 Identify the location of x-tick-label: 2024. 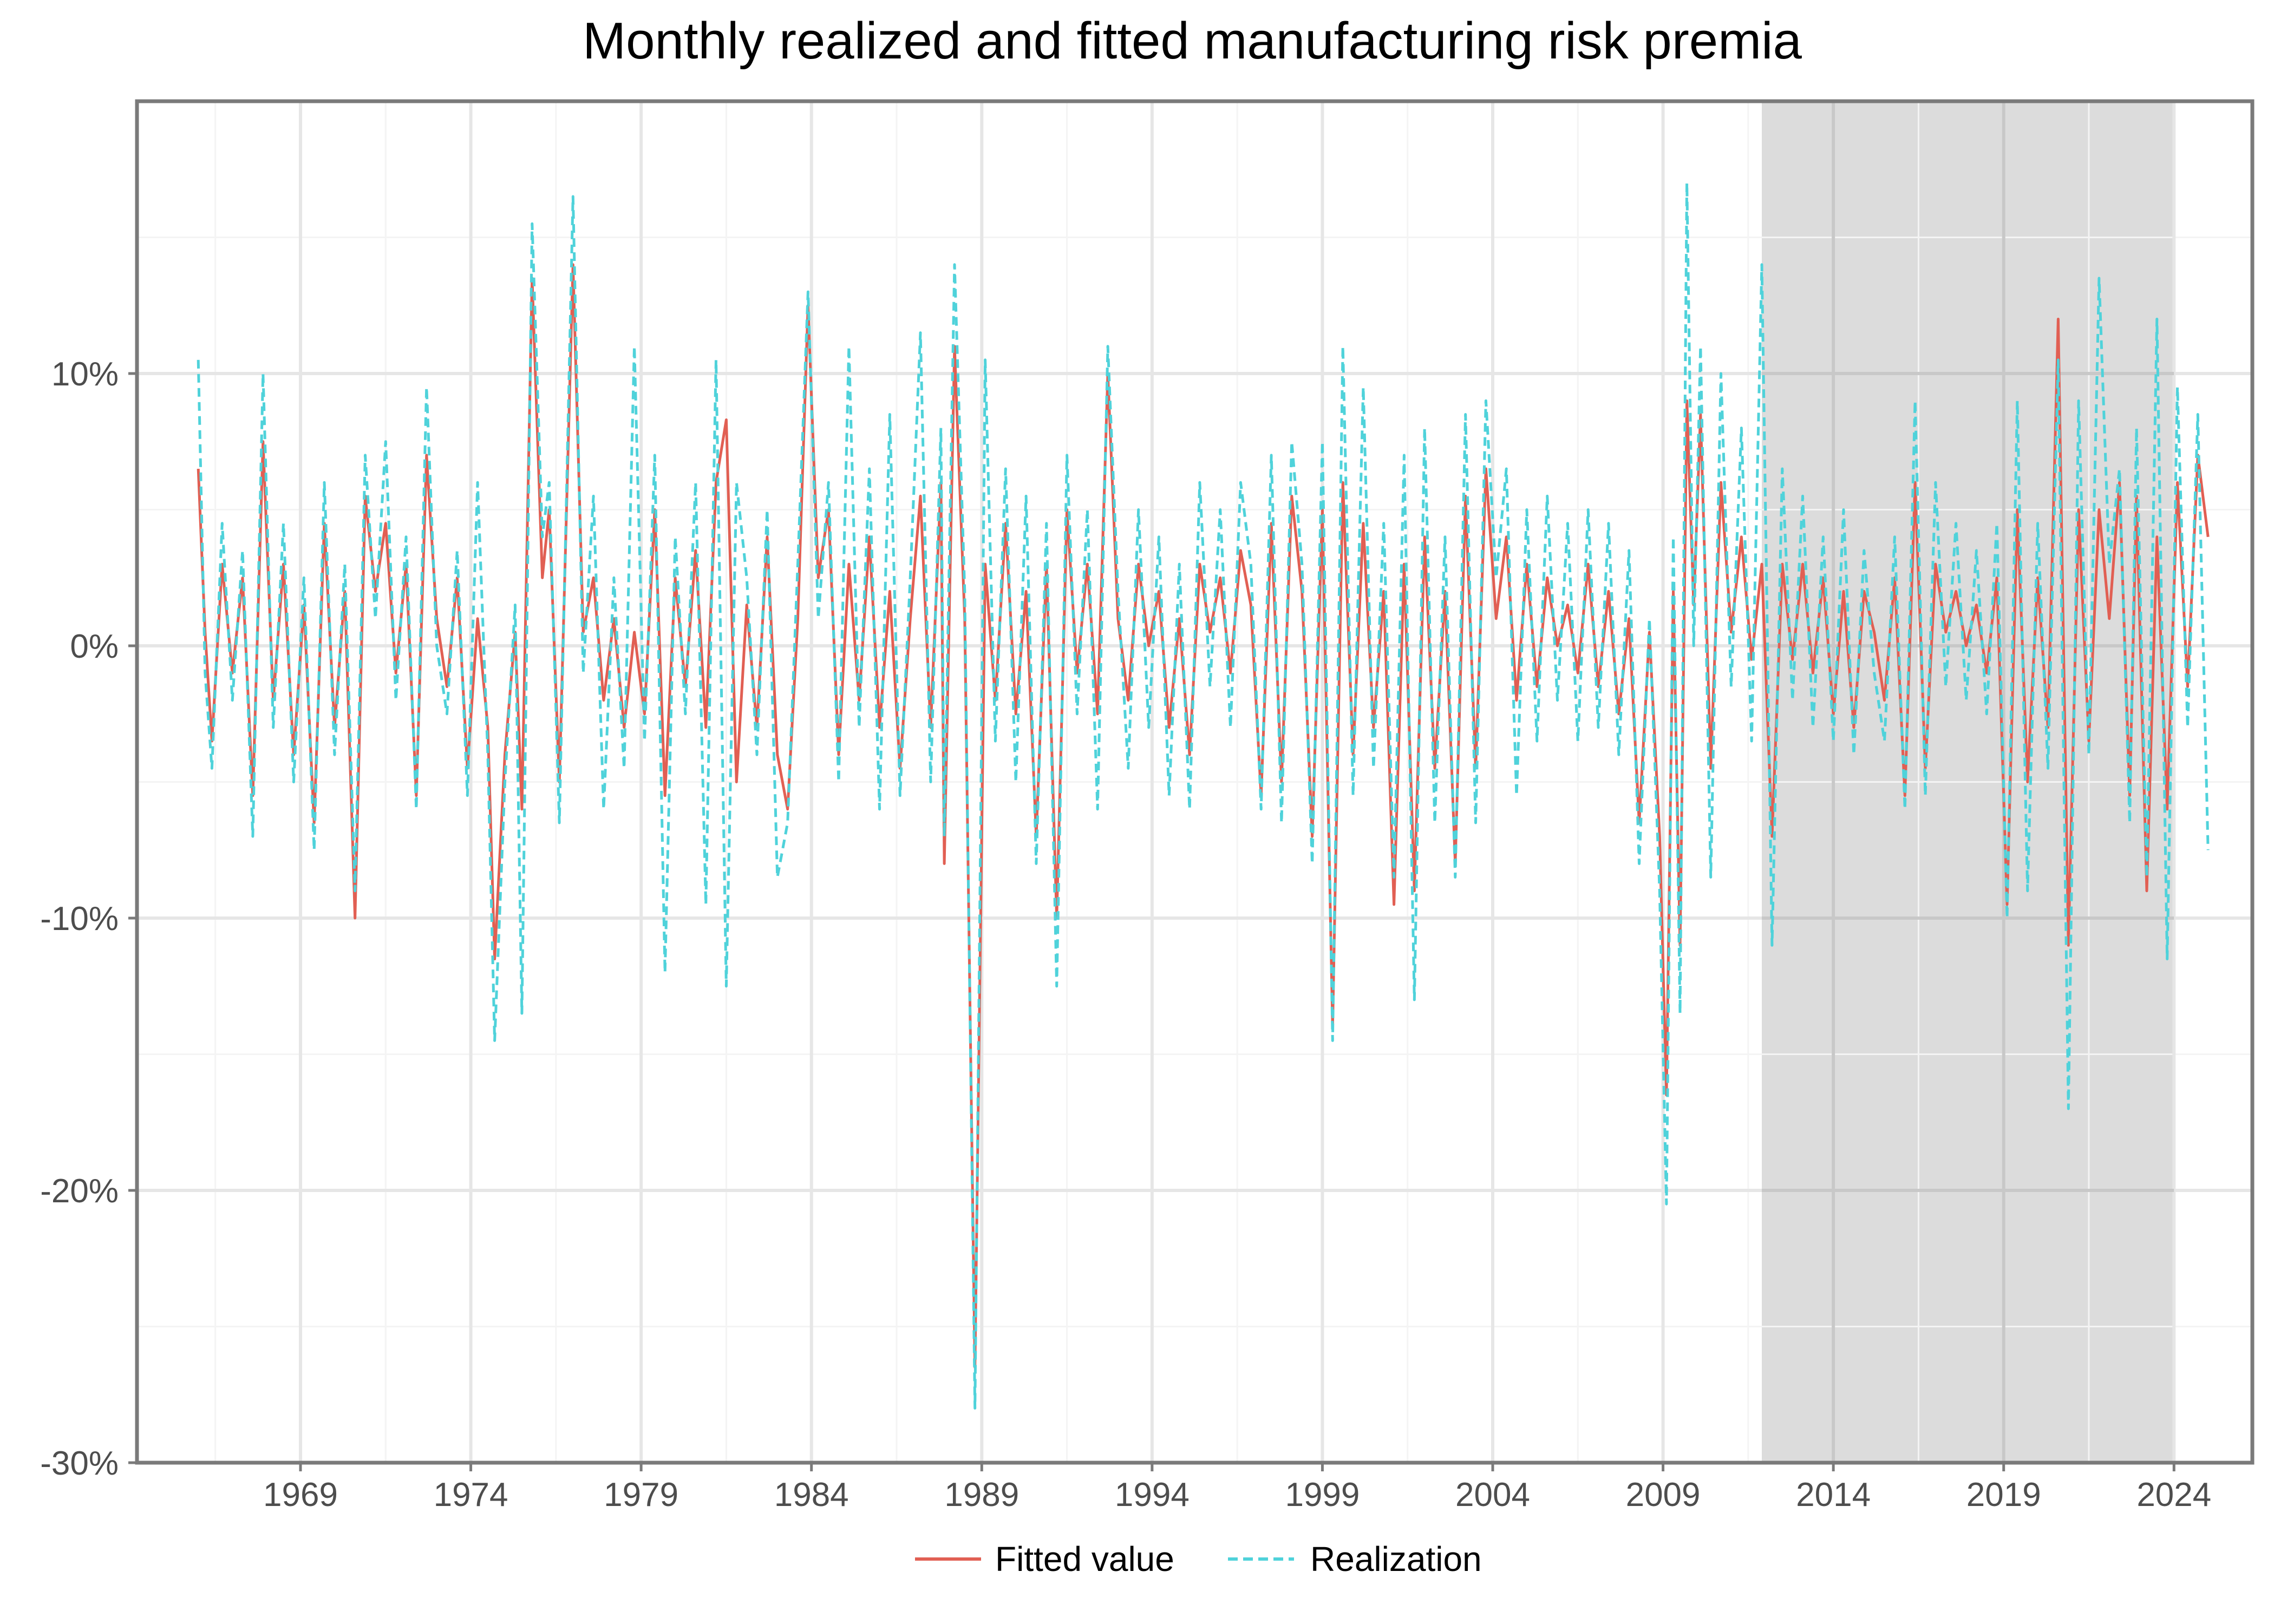
(2173, 1495).